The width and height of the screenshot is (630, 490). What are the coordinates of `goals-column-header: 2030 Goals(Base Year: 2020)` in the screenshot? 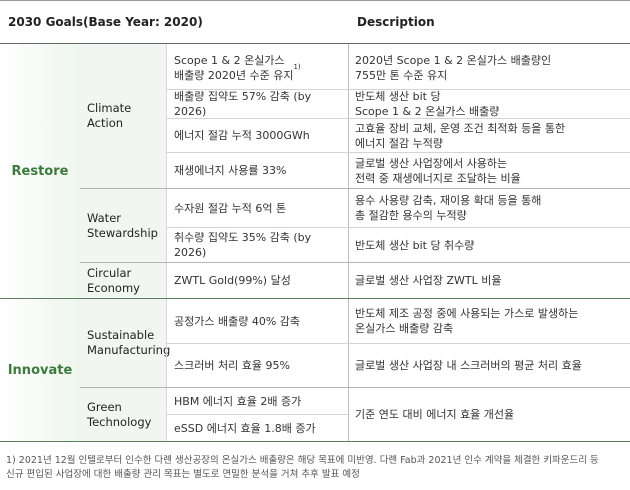 It's located at (105, 21).